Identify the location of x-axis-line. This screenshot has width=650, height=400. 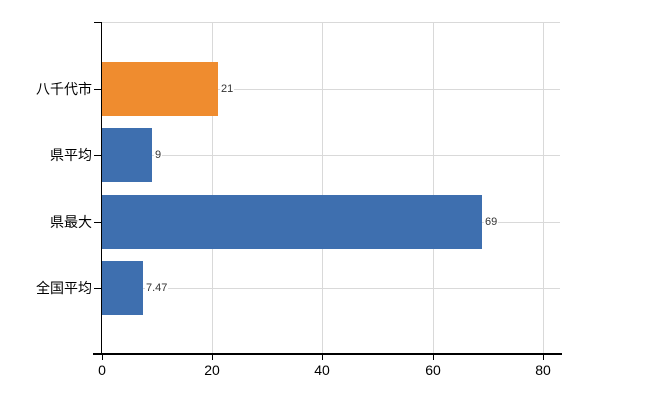
(327, 354).